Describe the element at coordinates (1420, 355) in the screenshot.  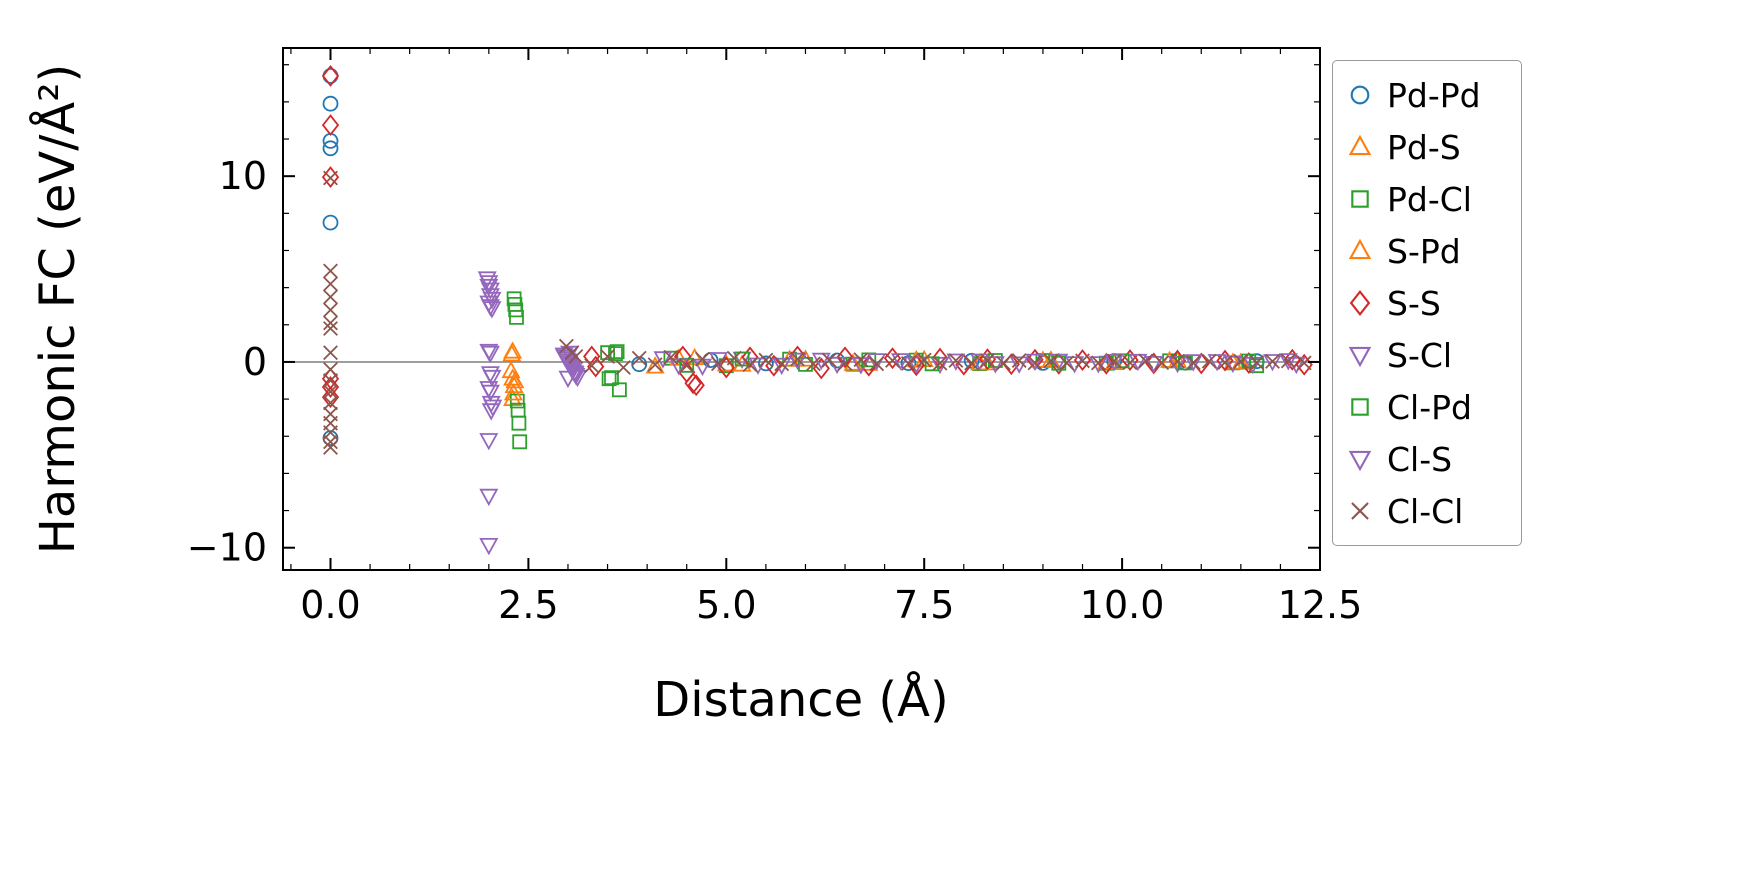
I see `legend-label: S-Cl` at that location.